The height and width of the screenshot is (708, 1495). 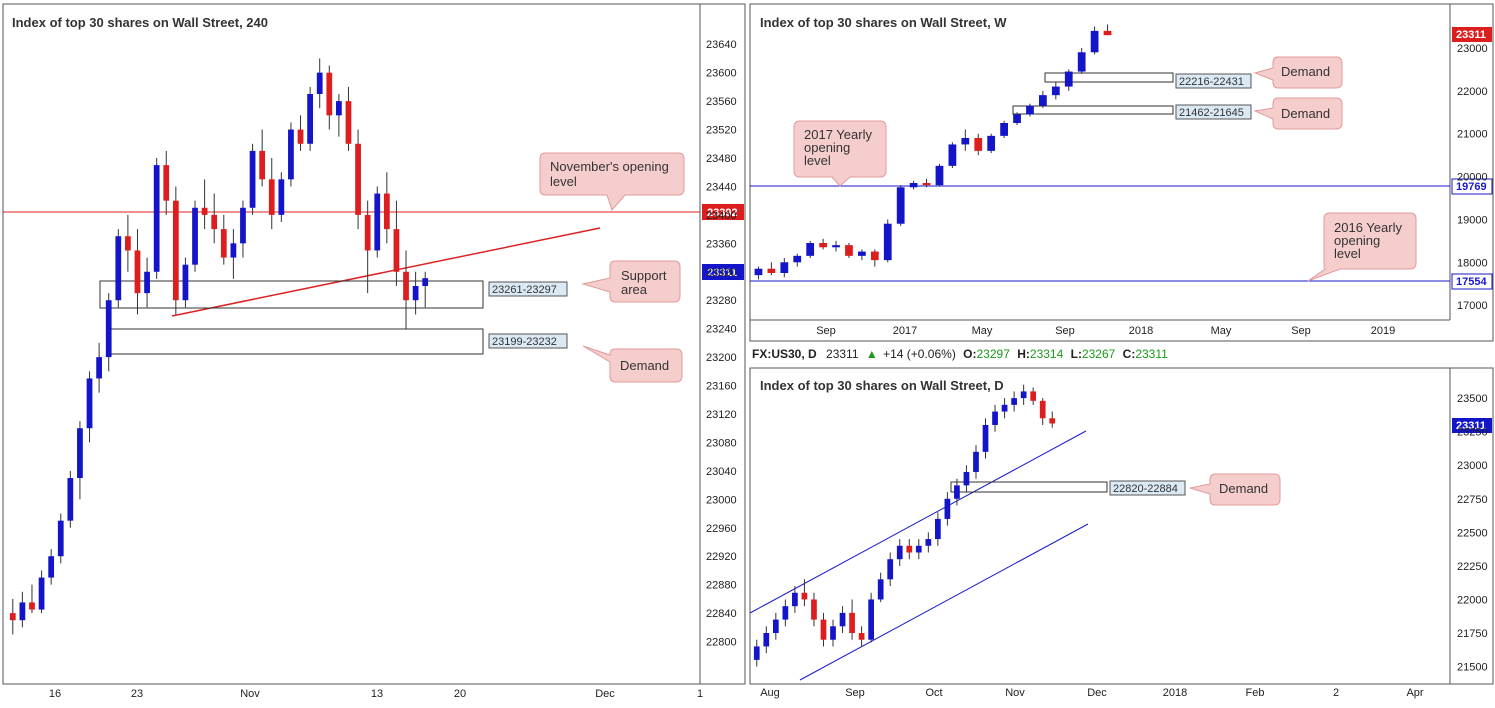 What do you see at coordinates (933, 693) in the screenshot?
I see `x-tick-label-d-2: Oct` at bounding box center [933, 693].